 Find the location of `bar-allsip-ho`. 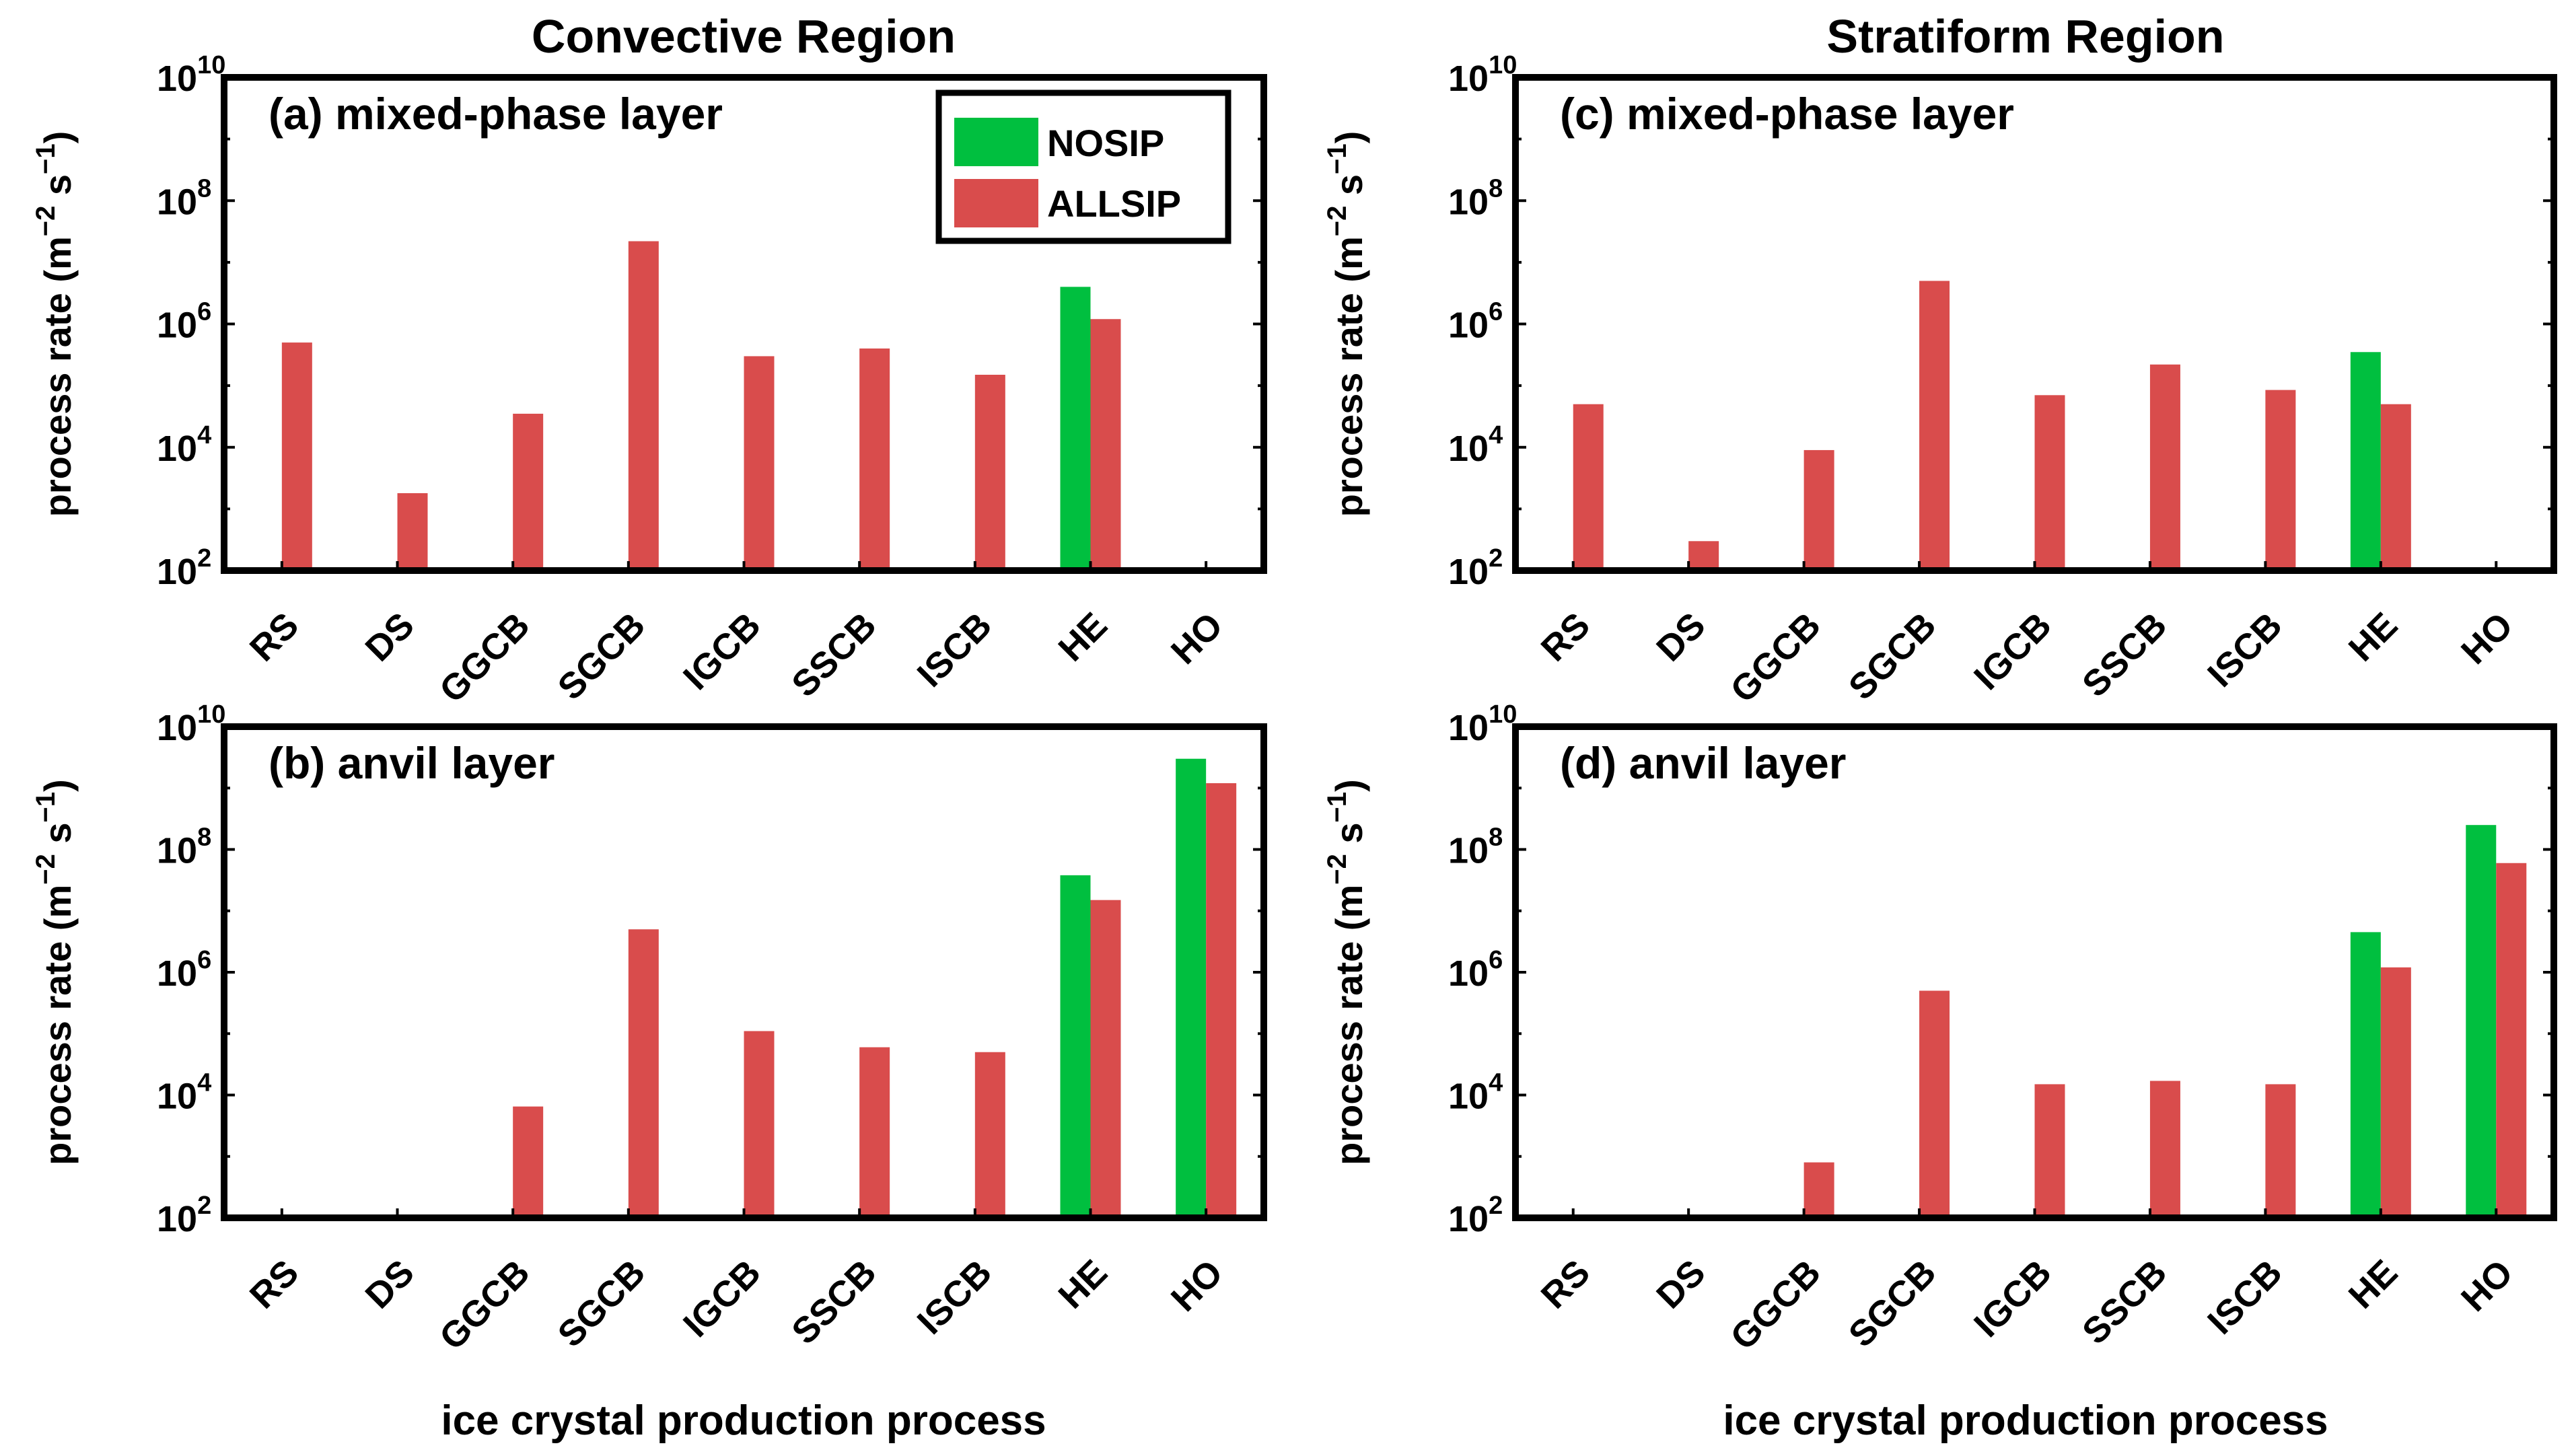

bar-allsip-ho is located at coordinates (1221, 1000).